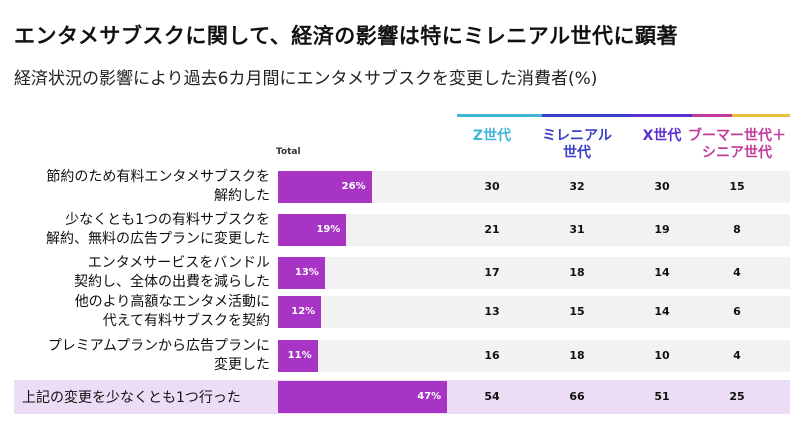 The width and height of the screenshot is (800, 443). I want to click on row-3-value-2: 14, so click(662, 311).